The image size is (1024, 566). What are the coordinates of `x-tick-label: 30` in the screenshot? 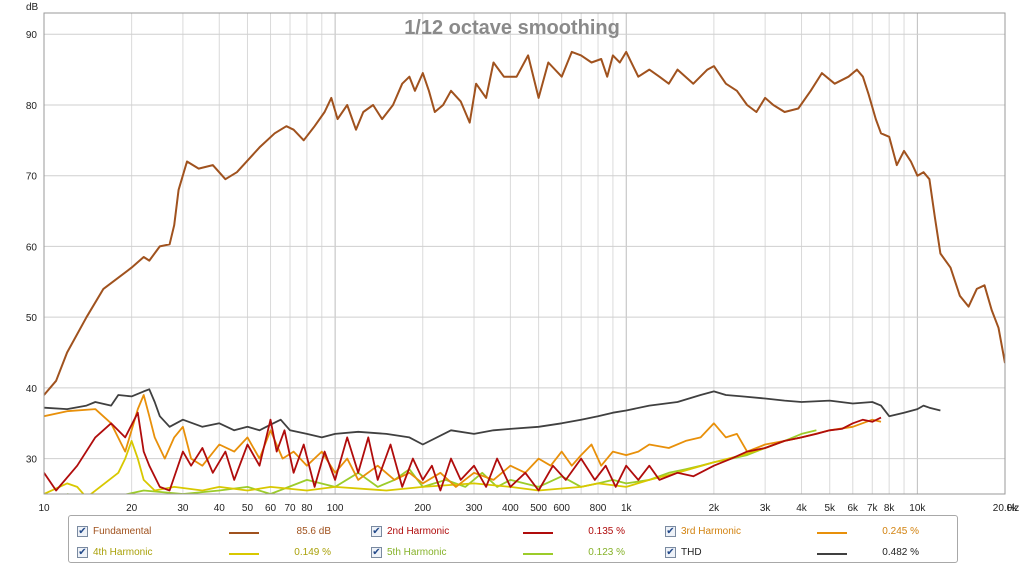 It's located at (183, 508).